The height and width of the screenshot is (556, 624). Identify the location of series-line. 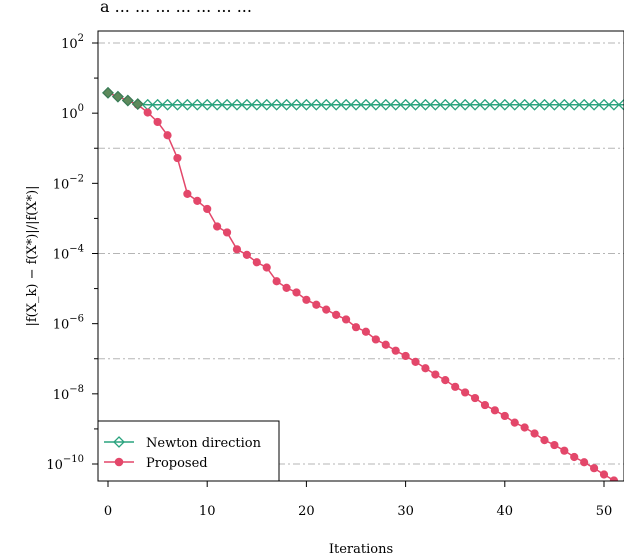
(365, 99).